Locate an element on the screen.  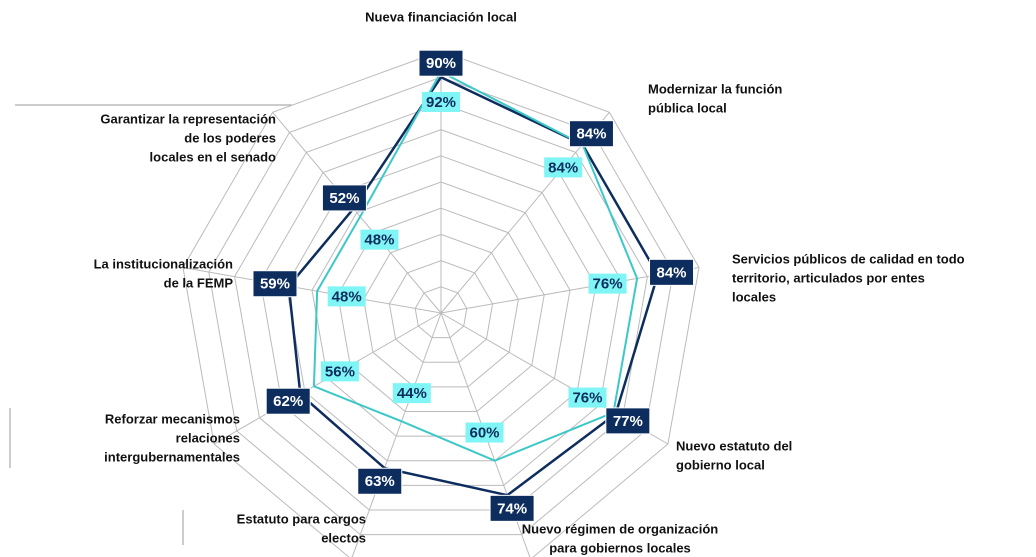
category-label: territorio, articulados por entes is located at coordinates (828, 277).